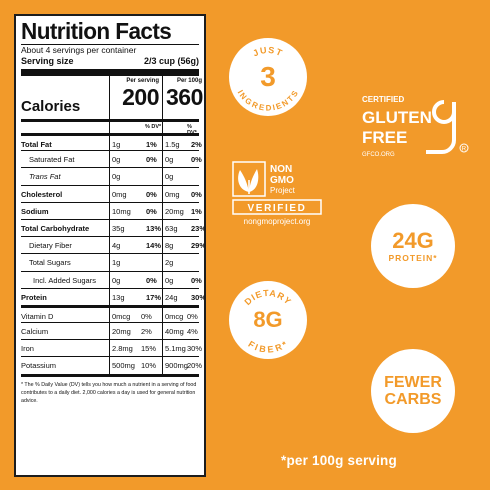  I want to click on ngmo-url-text: nongmoproject.org, so click(277, 221).